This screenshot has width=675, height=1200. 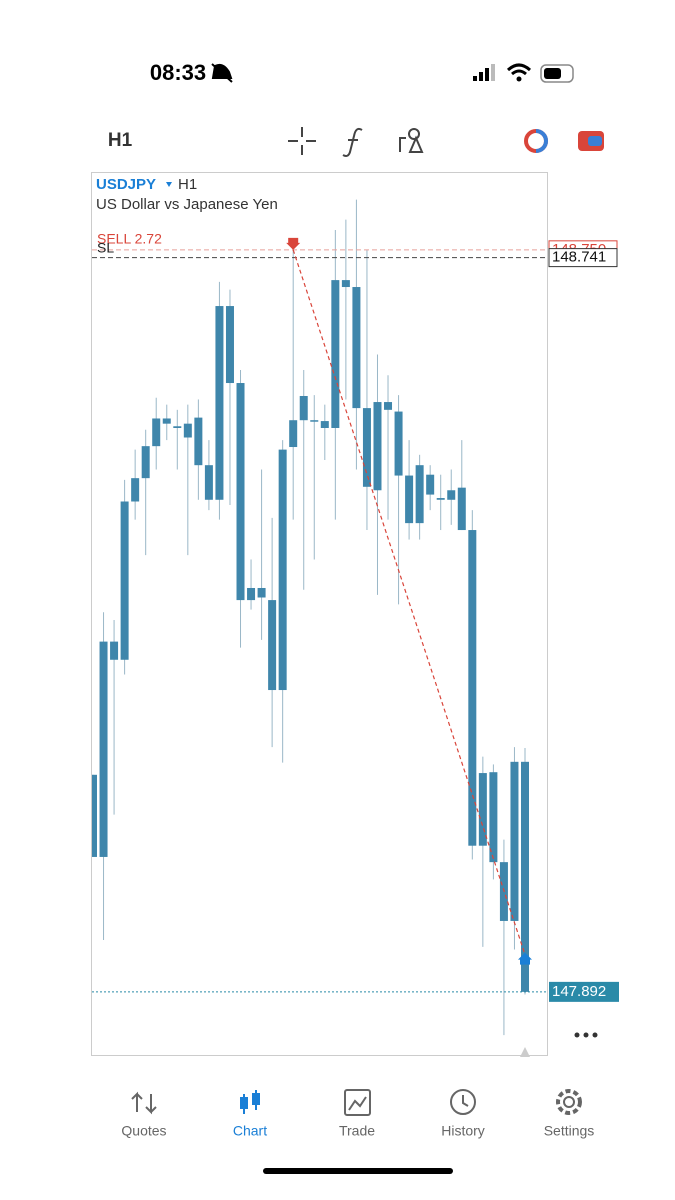 I want to click on tab-label: Quotes, so click(x=143, y=1131).